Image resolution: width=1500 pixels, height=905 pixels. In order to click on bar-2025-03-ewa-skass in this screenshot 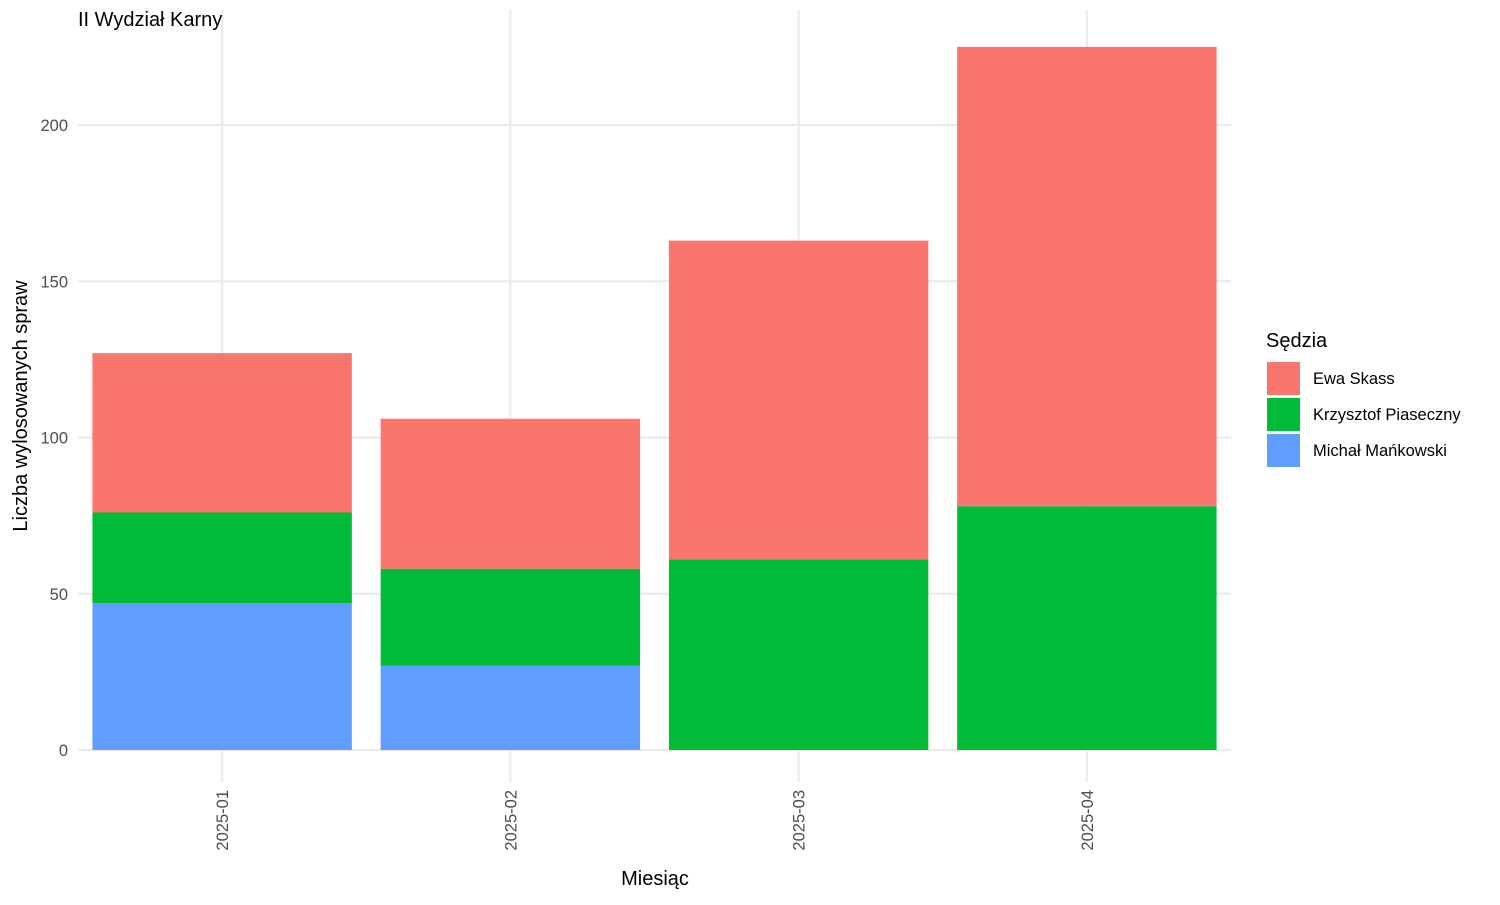, I will do `click(798, 400)`.